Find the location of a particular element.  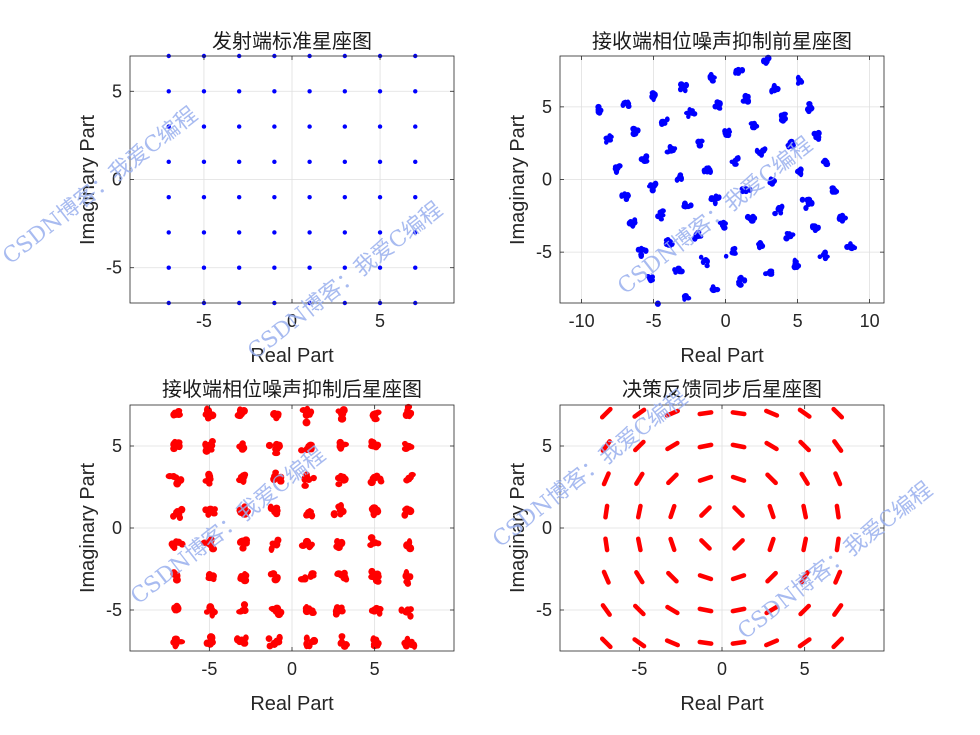

x-tick-label: 0 is located at coordinates (292, 321).